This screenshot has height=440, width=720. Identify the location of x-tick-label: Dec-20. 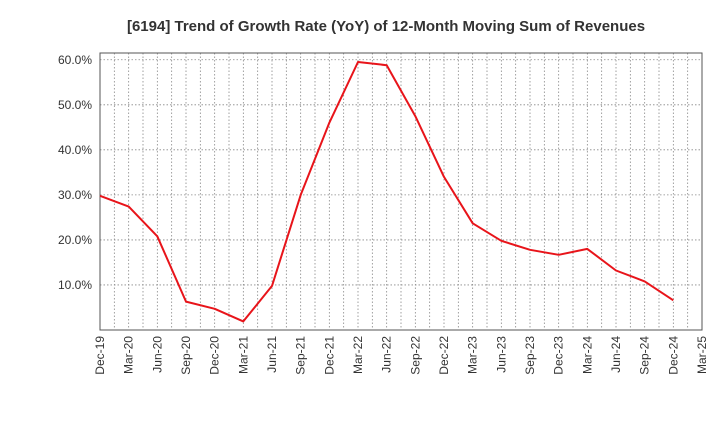
(215, 355).